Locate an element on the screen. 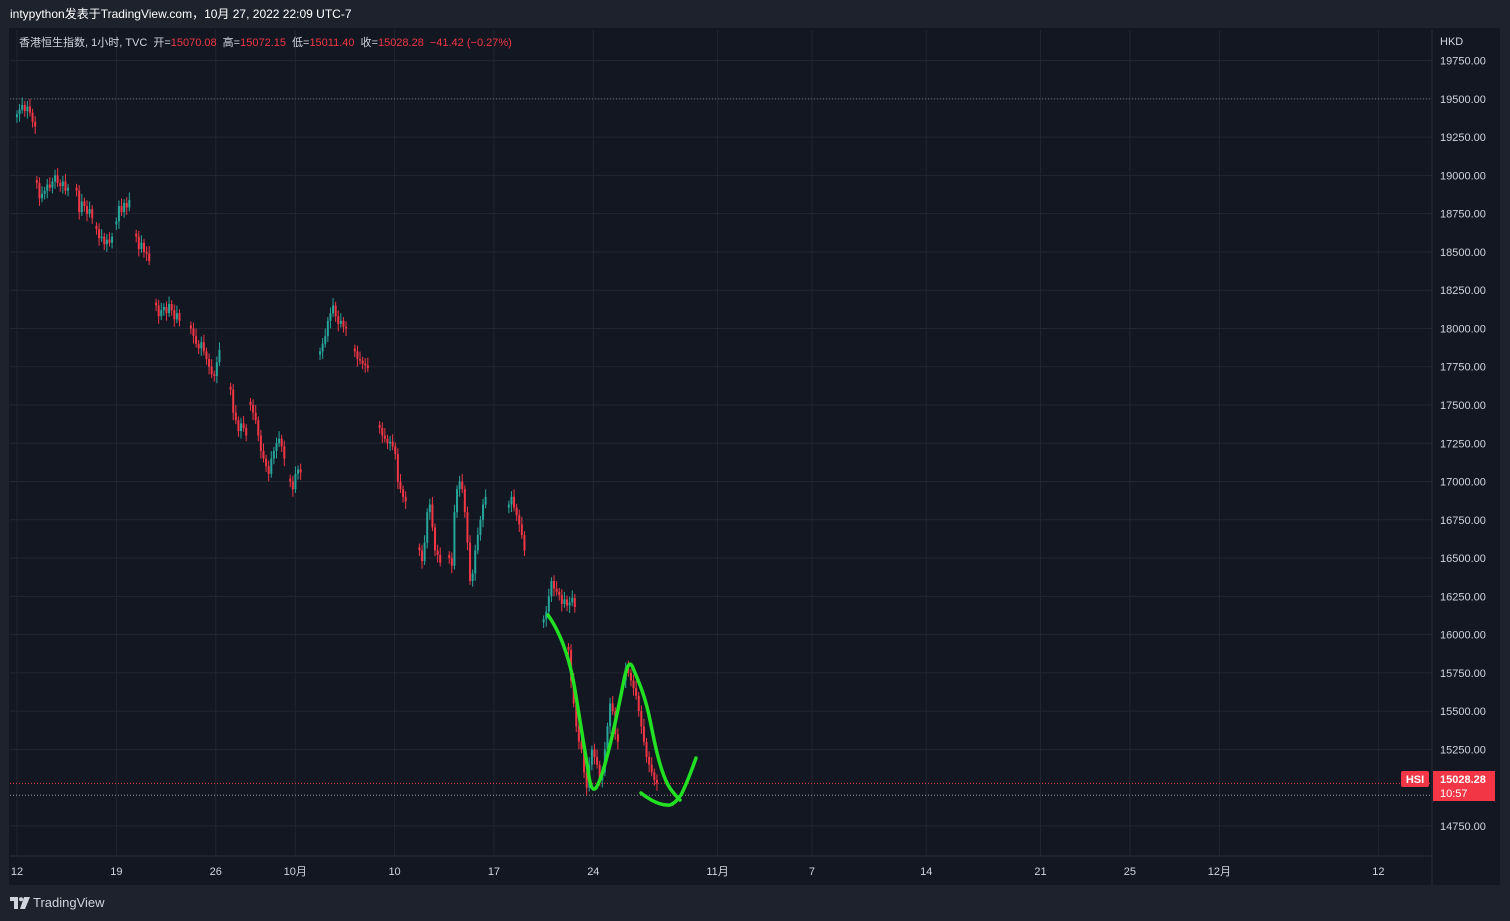 Image resolution: width=1510 pixels, height=921 pixels. time-tick-label: 7 is located at coordinates (812, 872).